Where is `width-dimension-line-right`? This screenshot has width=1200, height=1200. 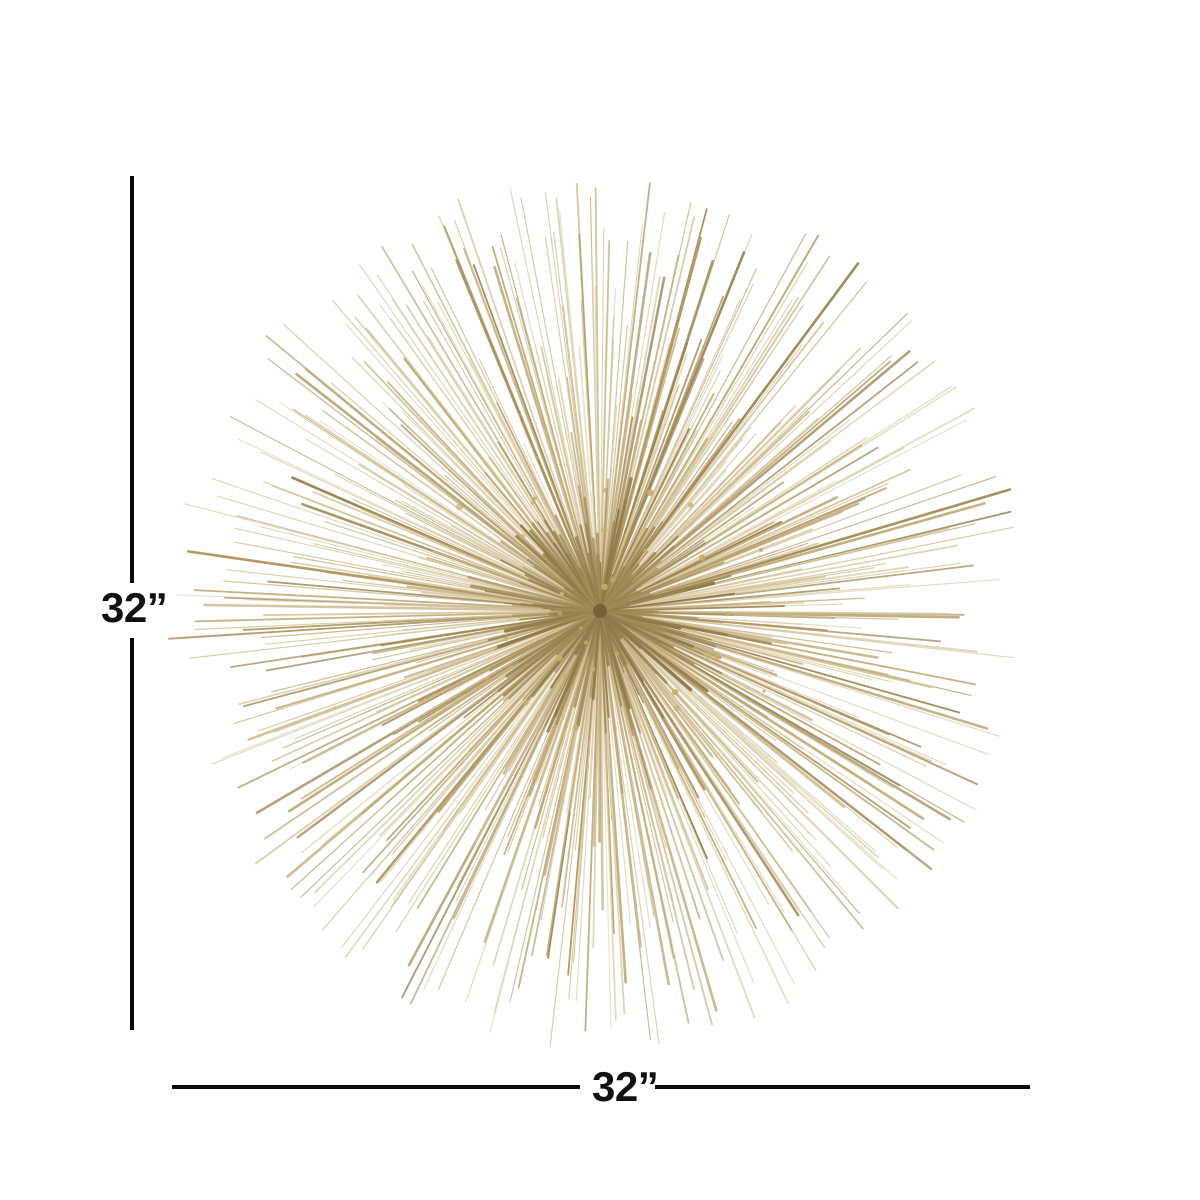
width-dimension-line-right is located at coordinates (842, 1087).